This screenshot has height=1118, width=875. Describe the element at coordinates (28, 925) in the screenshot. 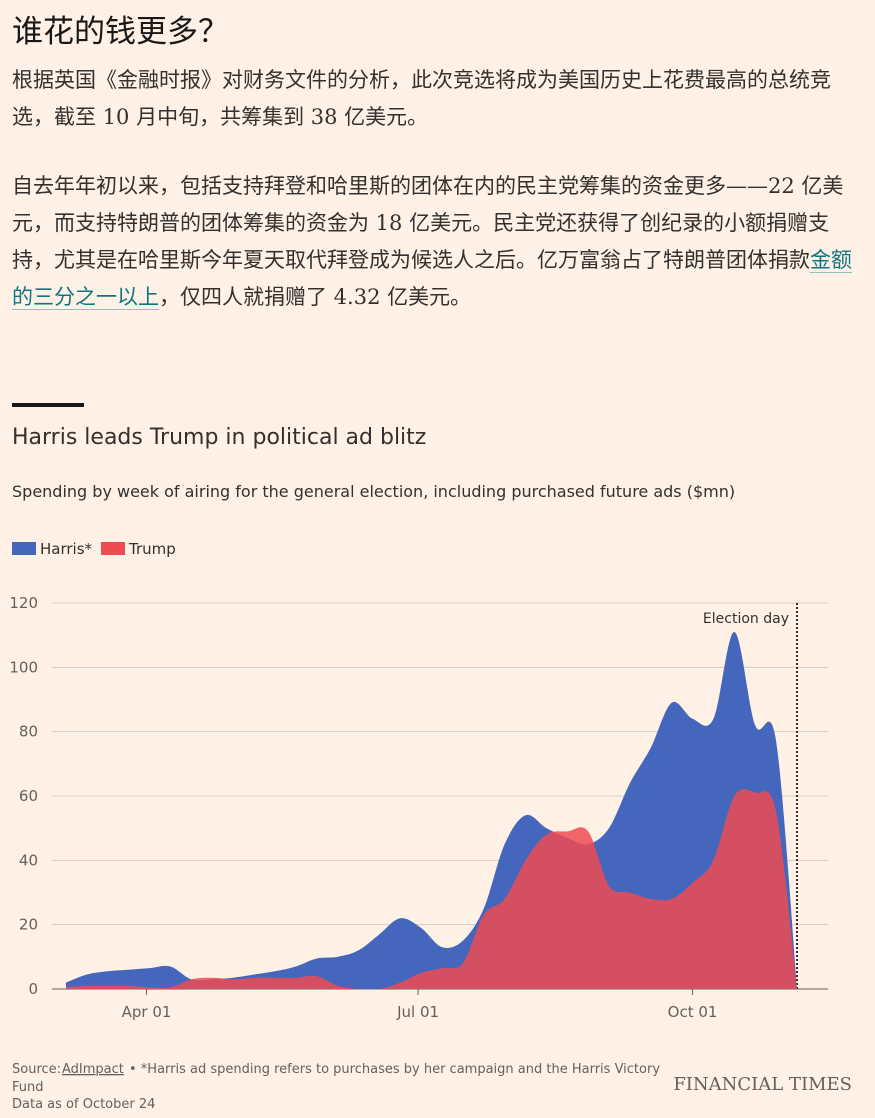

I see `y-tick-label: 20` at that location.